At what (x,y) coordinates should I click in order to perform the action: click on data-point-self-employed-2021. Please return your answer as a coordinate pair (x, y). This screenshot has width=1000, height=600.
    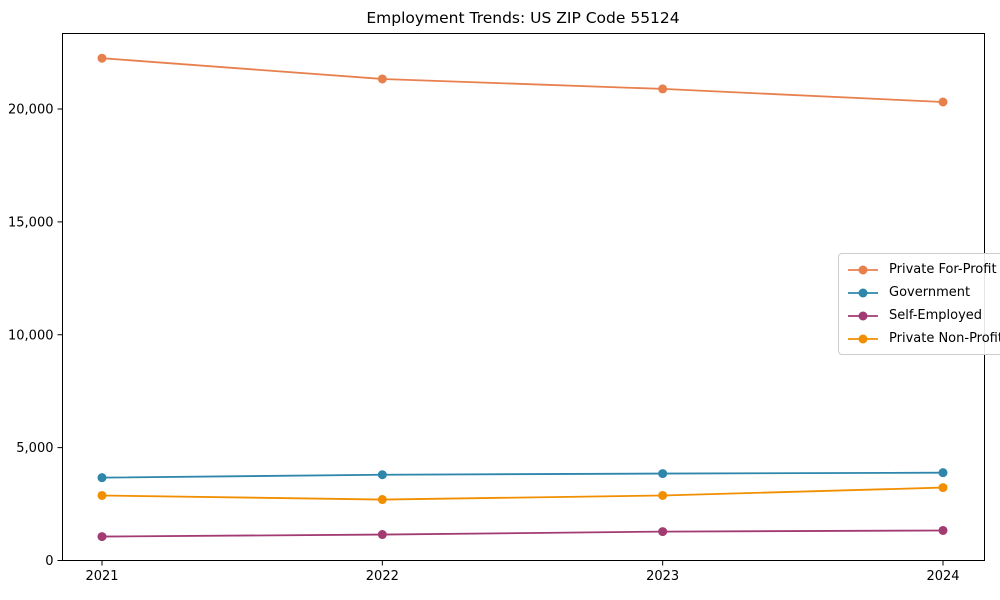
    Looking at the image, I should click on (102, 537).